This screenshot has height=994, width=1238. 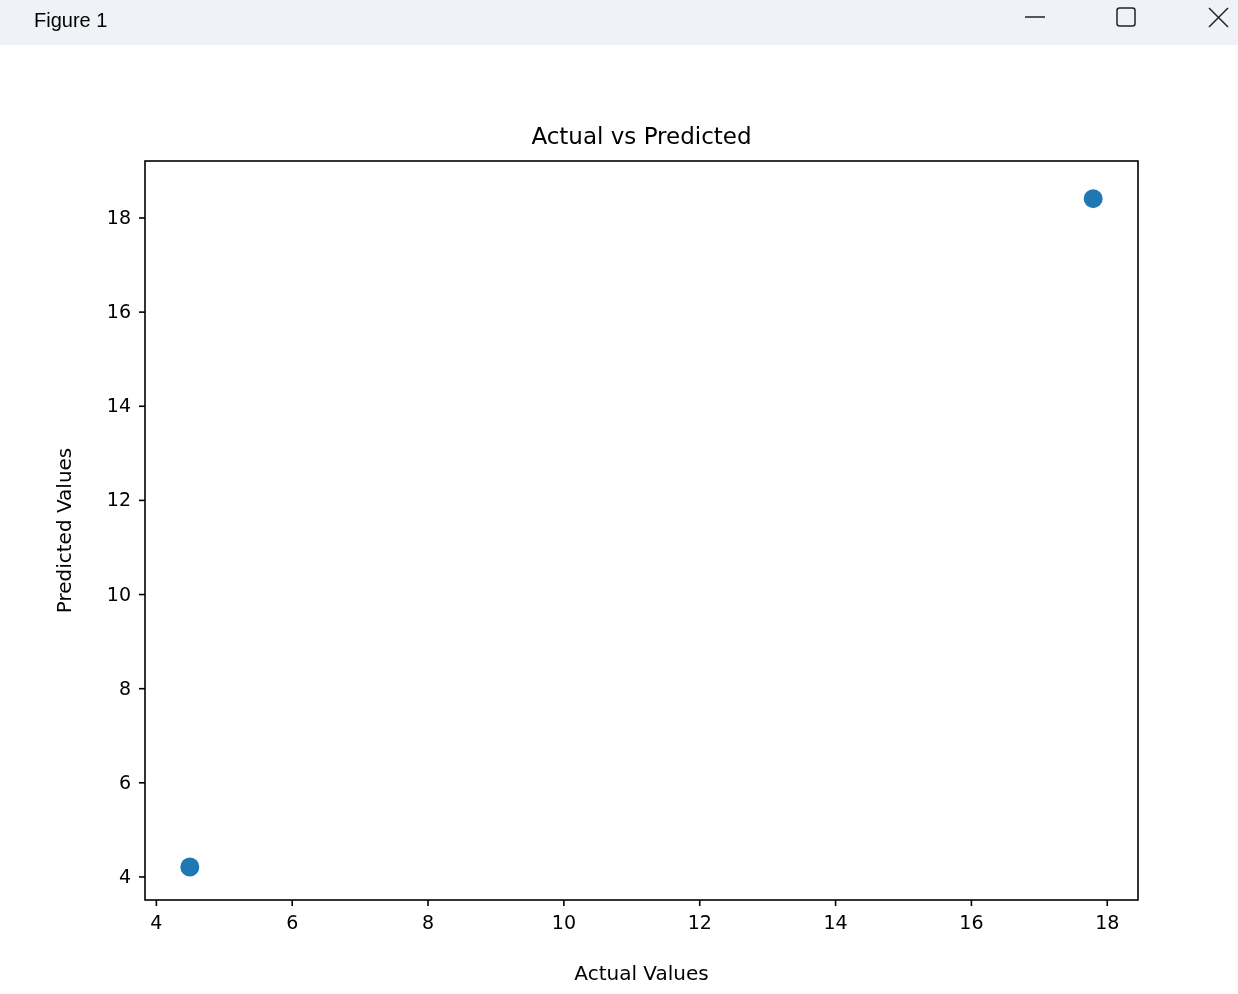 What do you see at coordinates (124, 876) in the screenshot?
I see `y-tick-label: 4` at bounding box center [124, 876].